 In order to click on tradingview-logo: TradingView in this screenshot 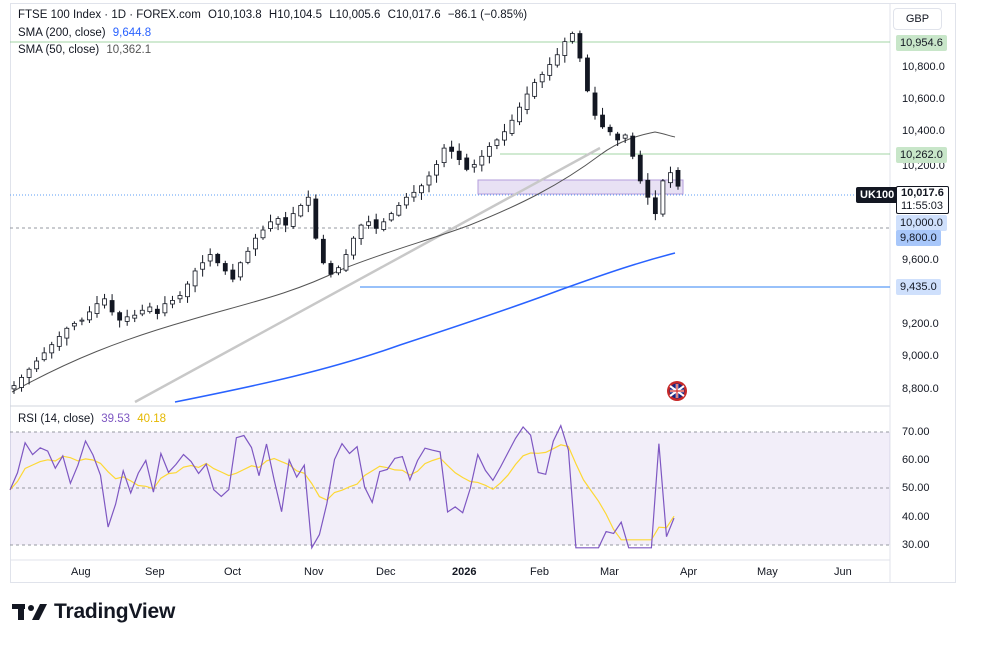, I will do `click(93, 612)`.